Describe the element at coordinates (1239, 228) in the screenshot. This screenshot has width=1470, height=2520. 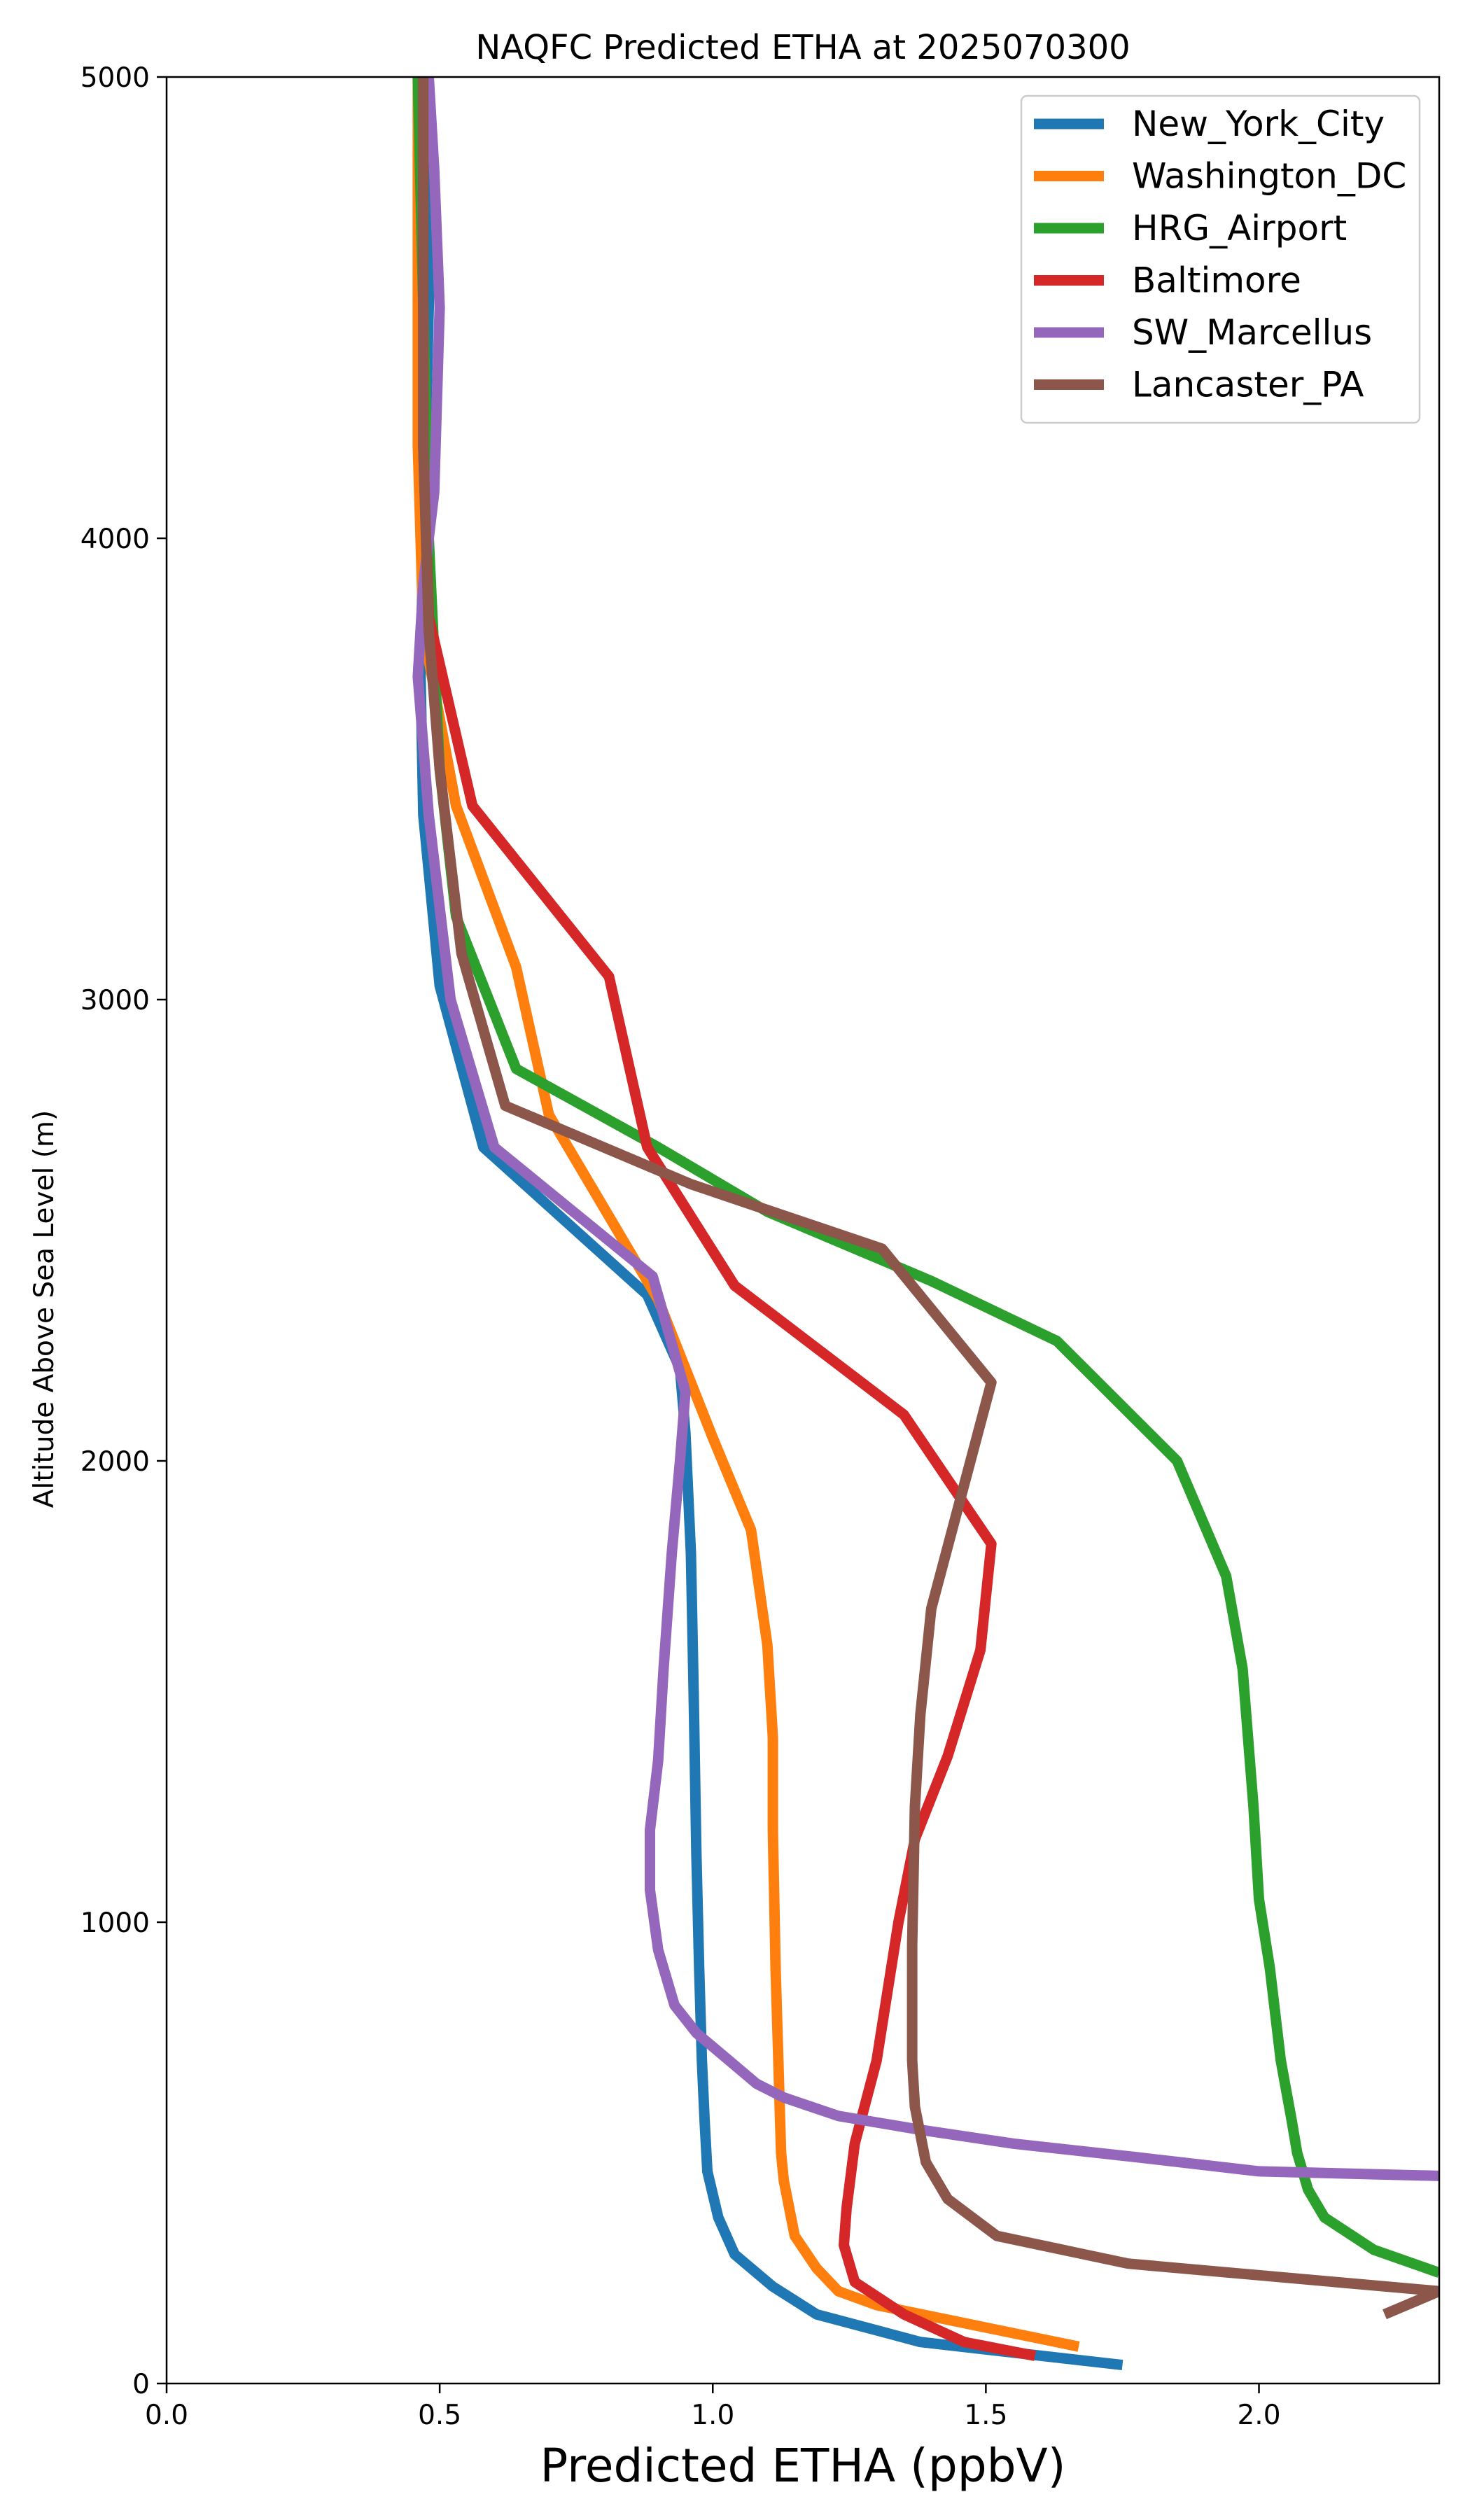
I see `legend-label-hrg-airport: HRG_Airport` at that location.